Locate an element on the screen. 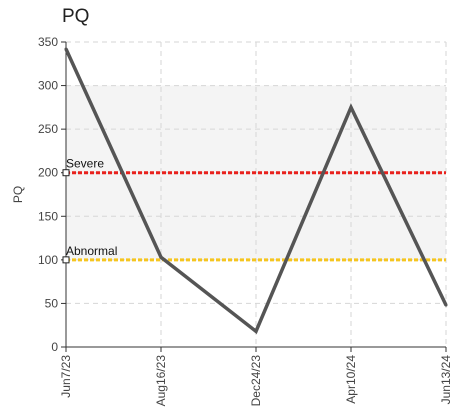 This screenshot has height=414, width=472. x-tick-label: Jun13/24 is located at coordinates (446, 380).